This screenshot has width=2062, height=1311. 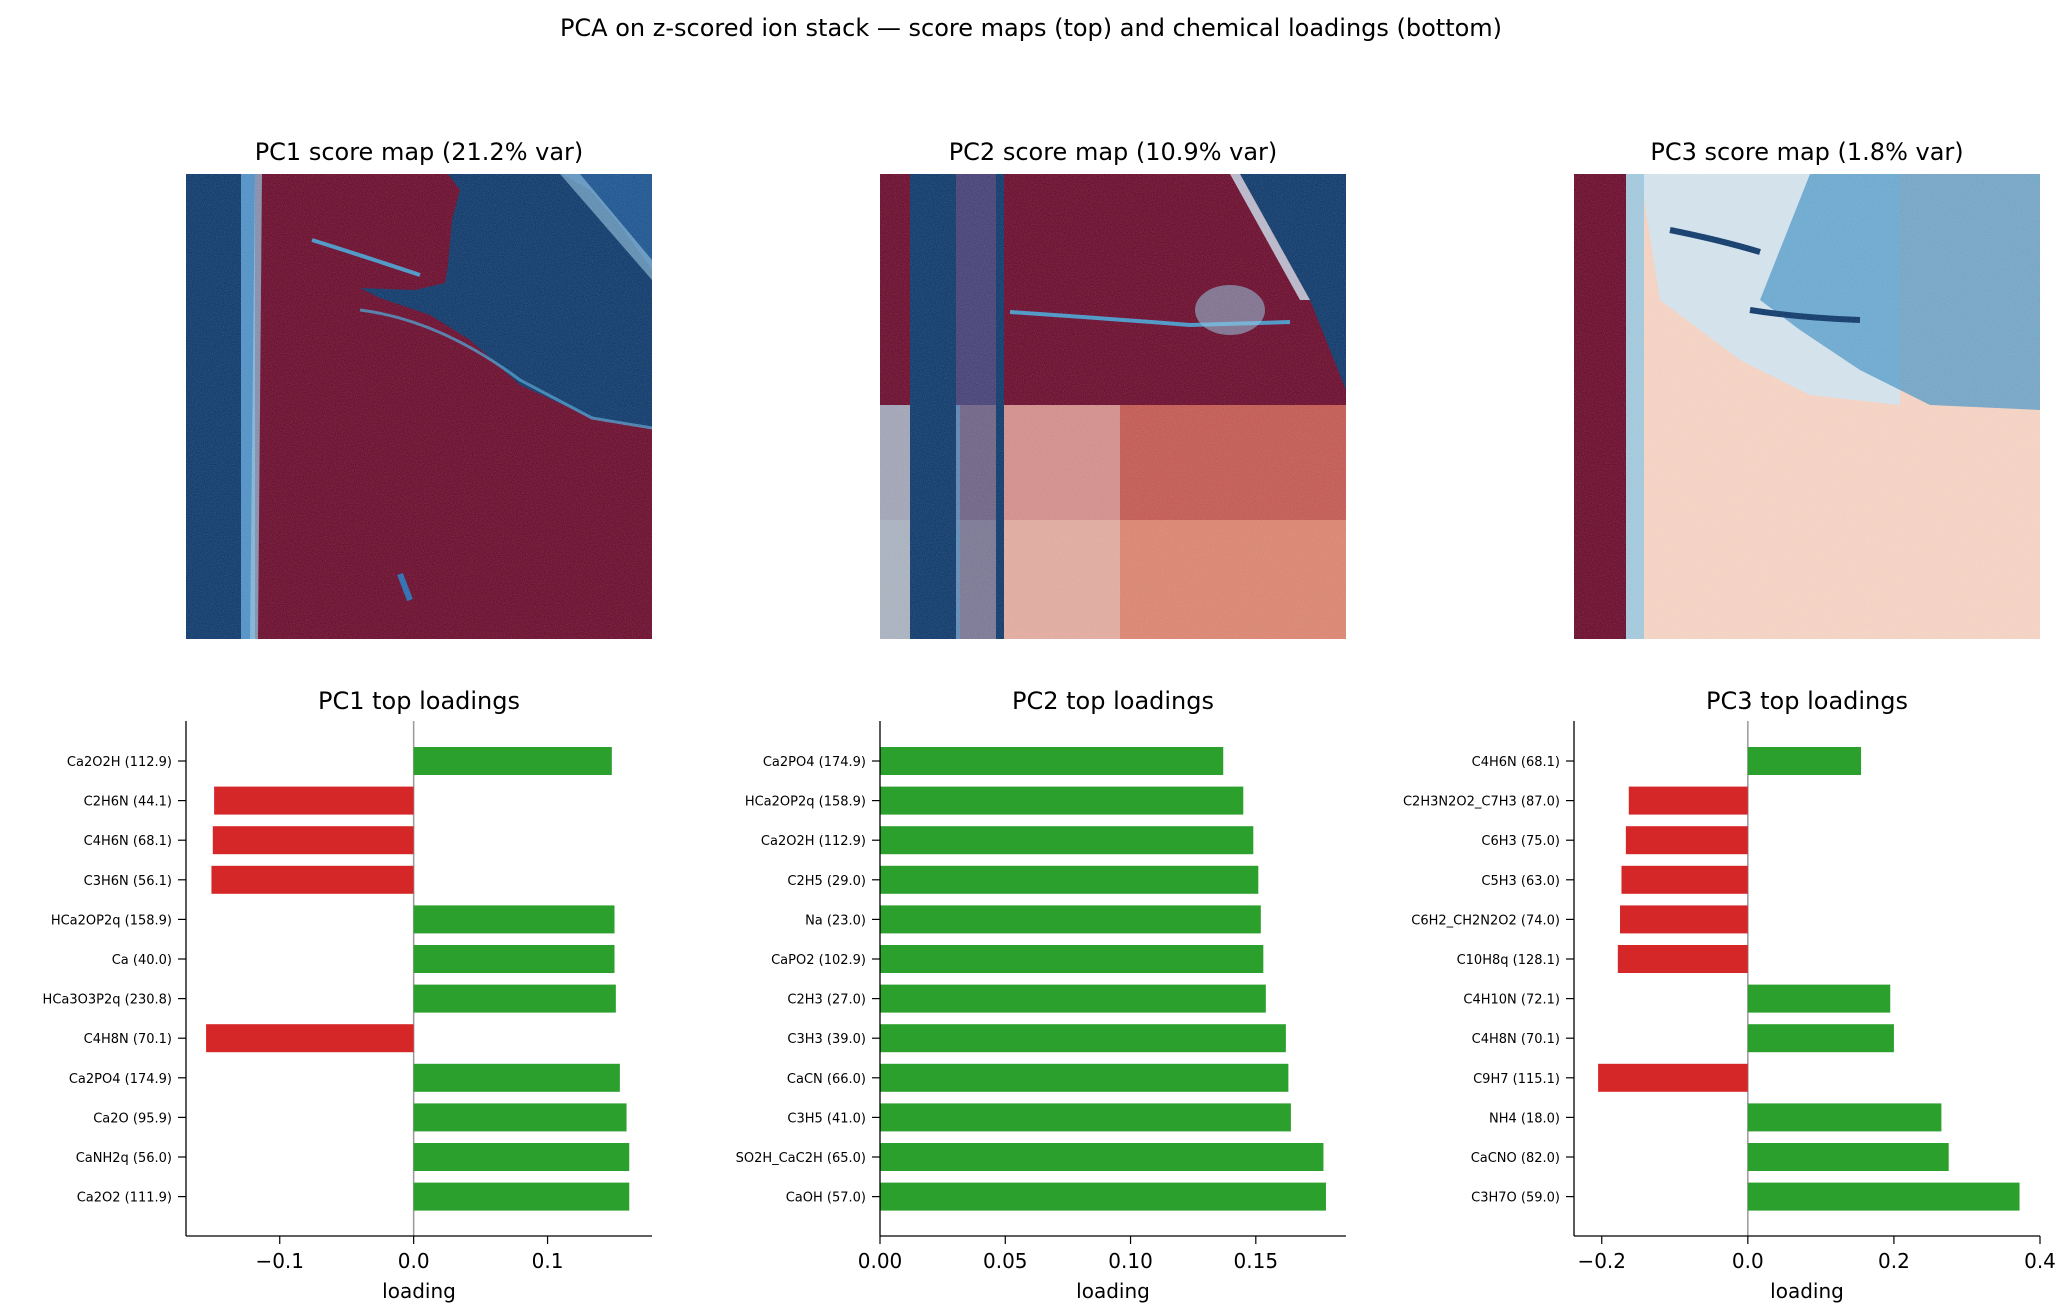 What do you see at coordinates (1485, 920) in the screenshot?
I see `category-label: C6H2_CH2N2O2 (74.0)` at bounding box center [1485, 920].